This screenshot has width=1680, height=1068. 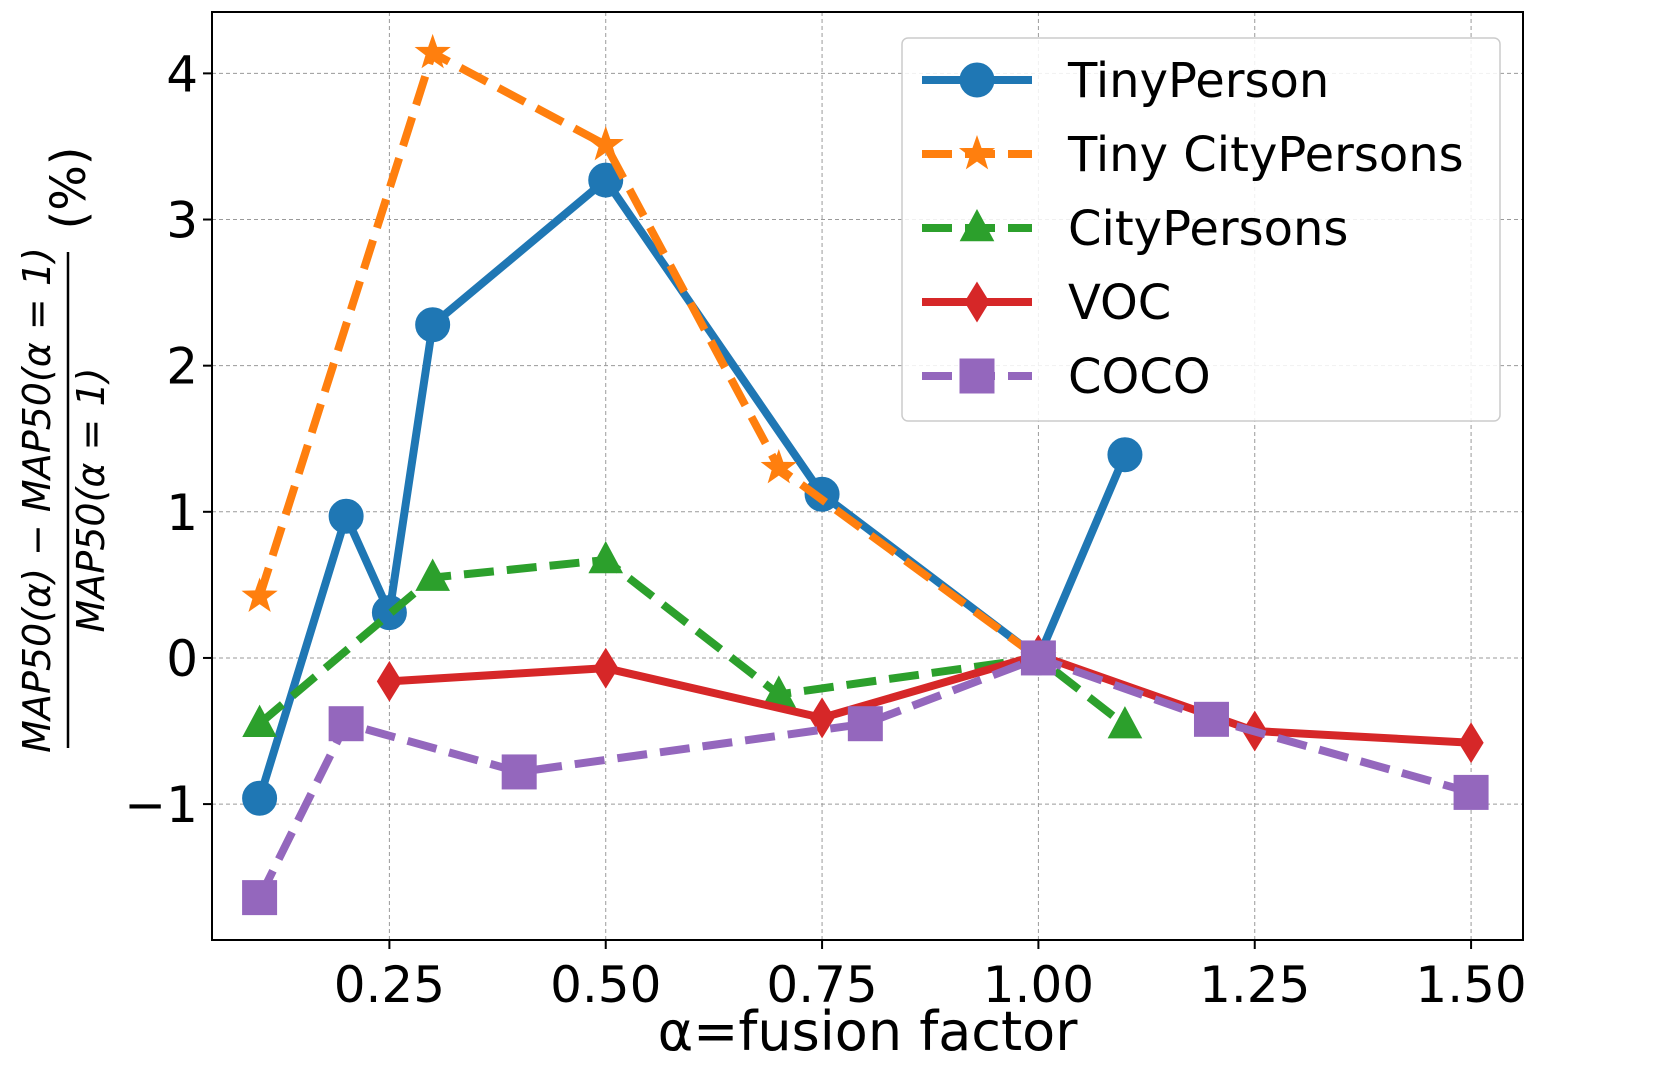 I want to click on x-tick-label: 0.50, so click(x=605, y=985).